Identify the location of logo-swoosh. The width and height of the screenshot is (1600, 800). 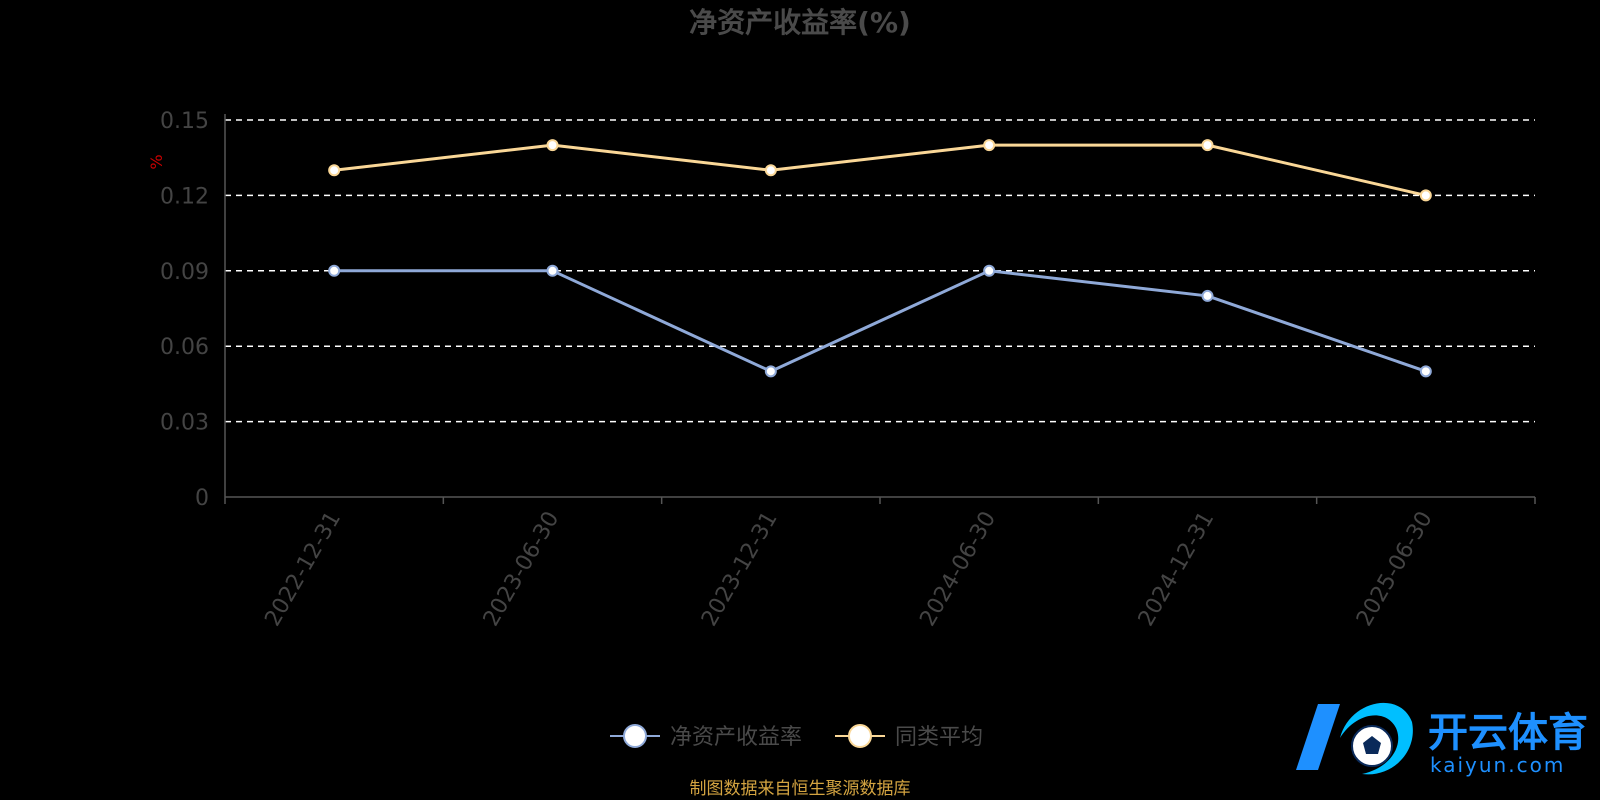
(1376, 738).